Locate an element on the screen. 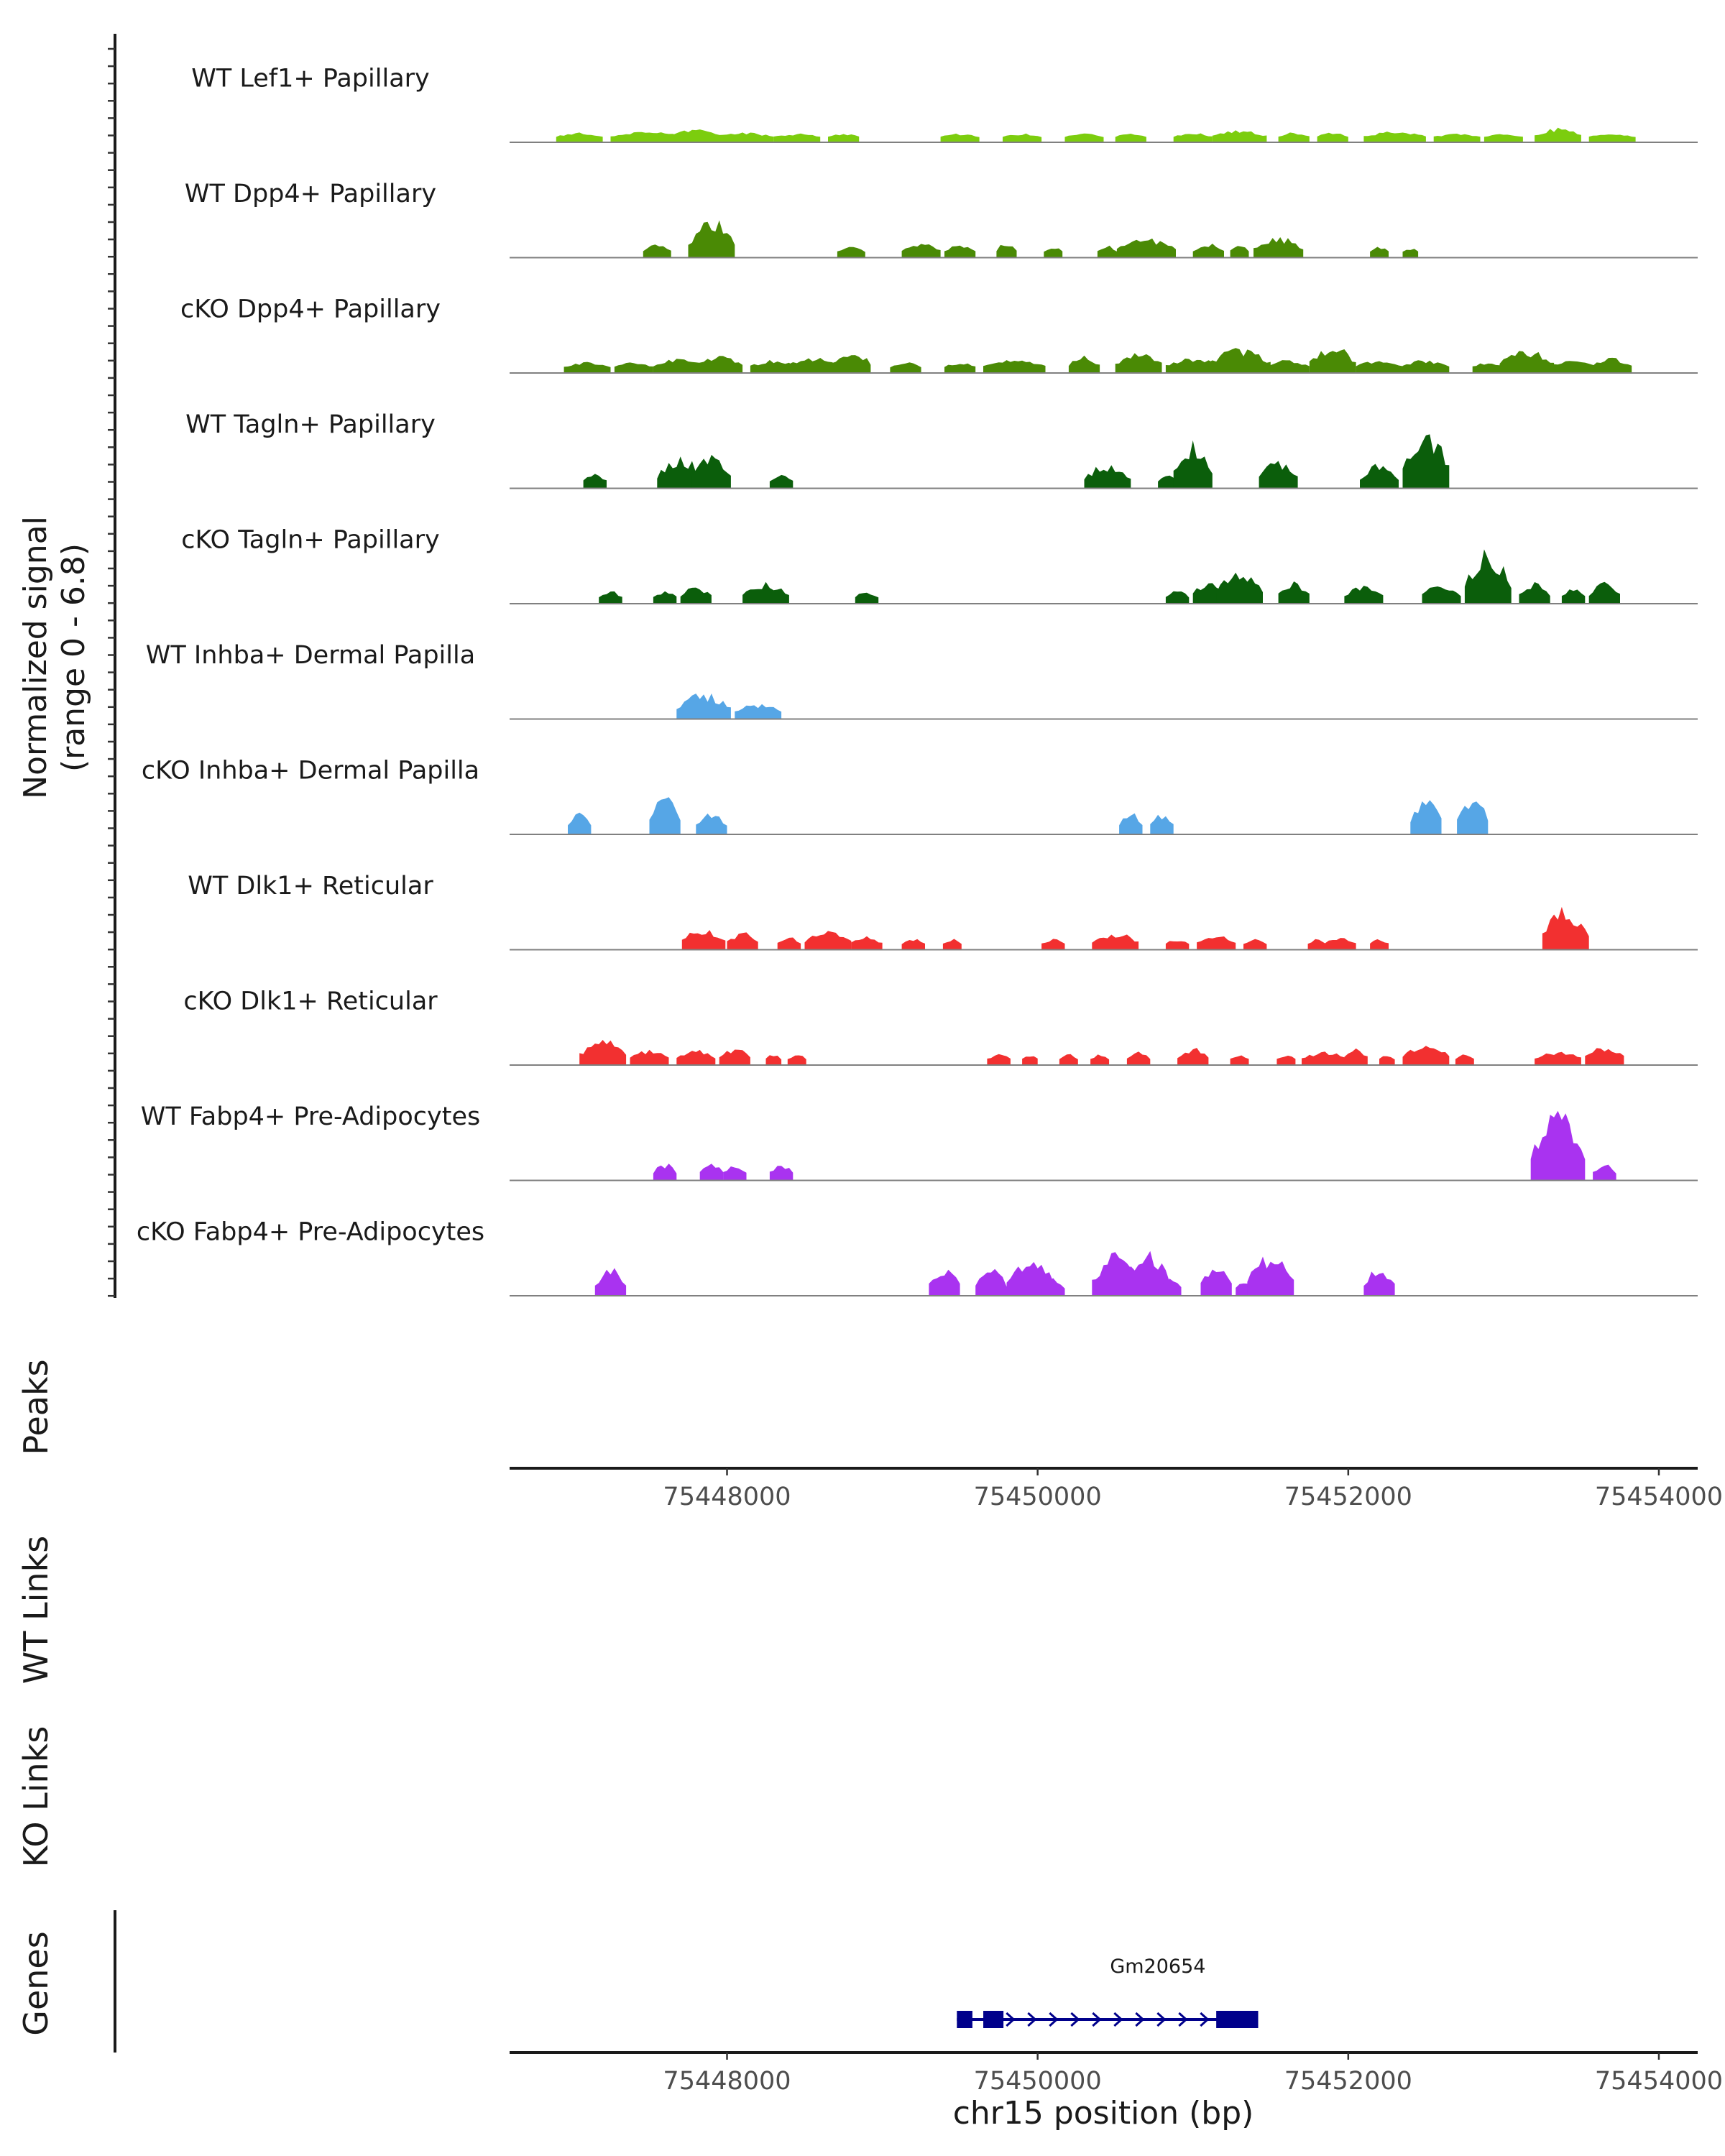 The image size is (1725, 2156). track-4: WT Tagln+ Papillary is located at coordinates (941, 449).